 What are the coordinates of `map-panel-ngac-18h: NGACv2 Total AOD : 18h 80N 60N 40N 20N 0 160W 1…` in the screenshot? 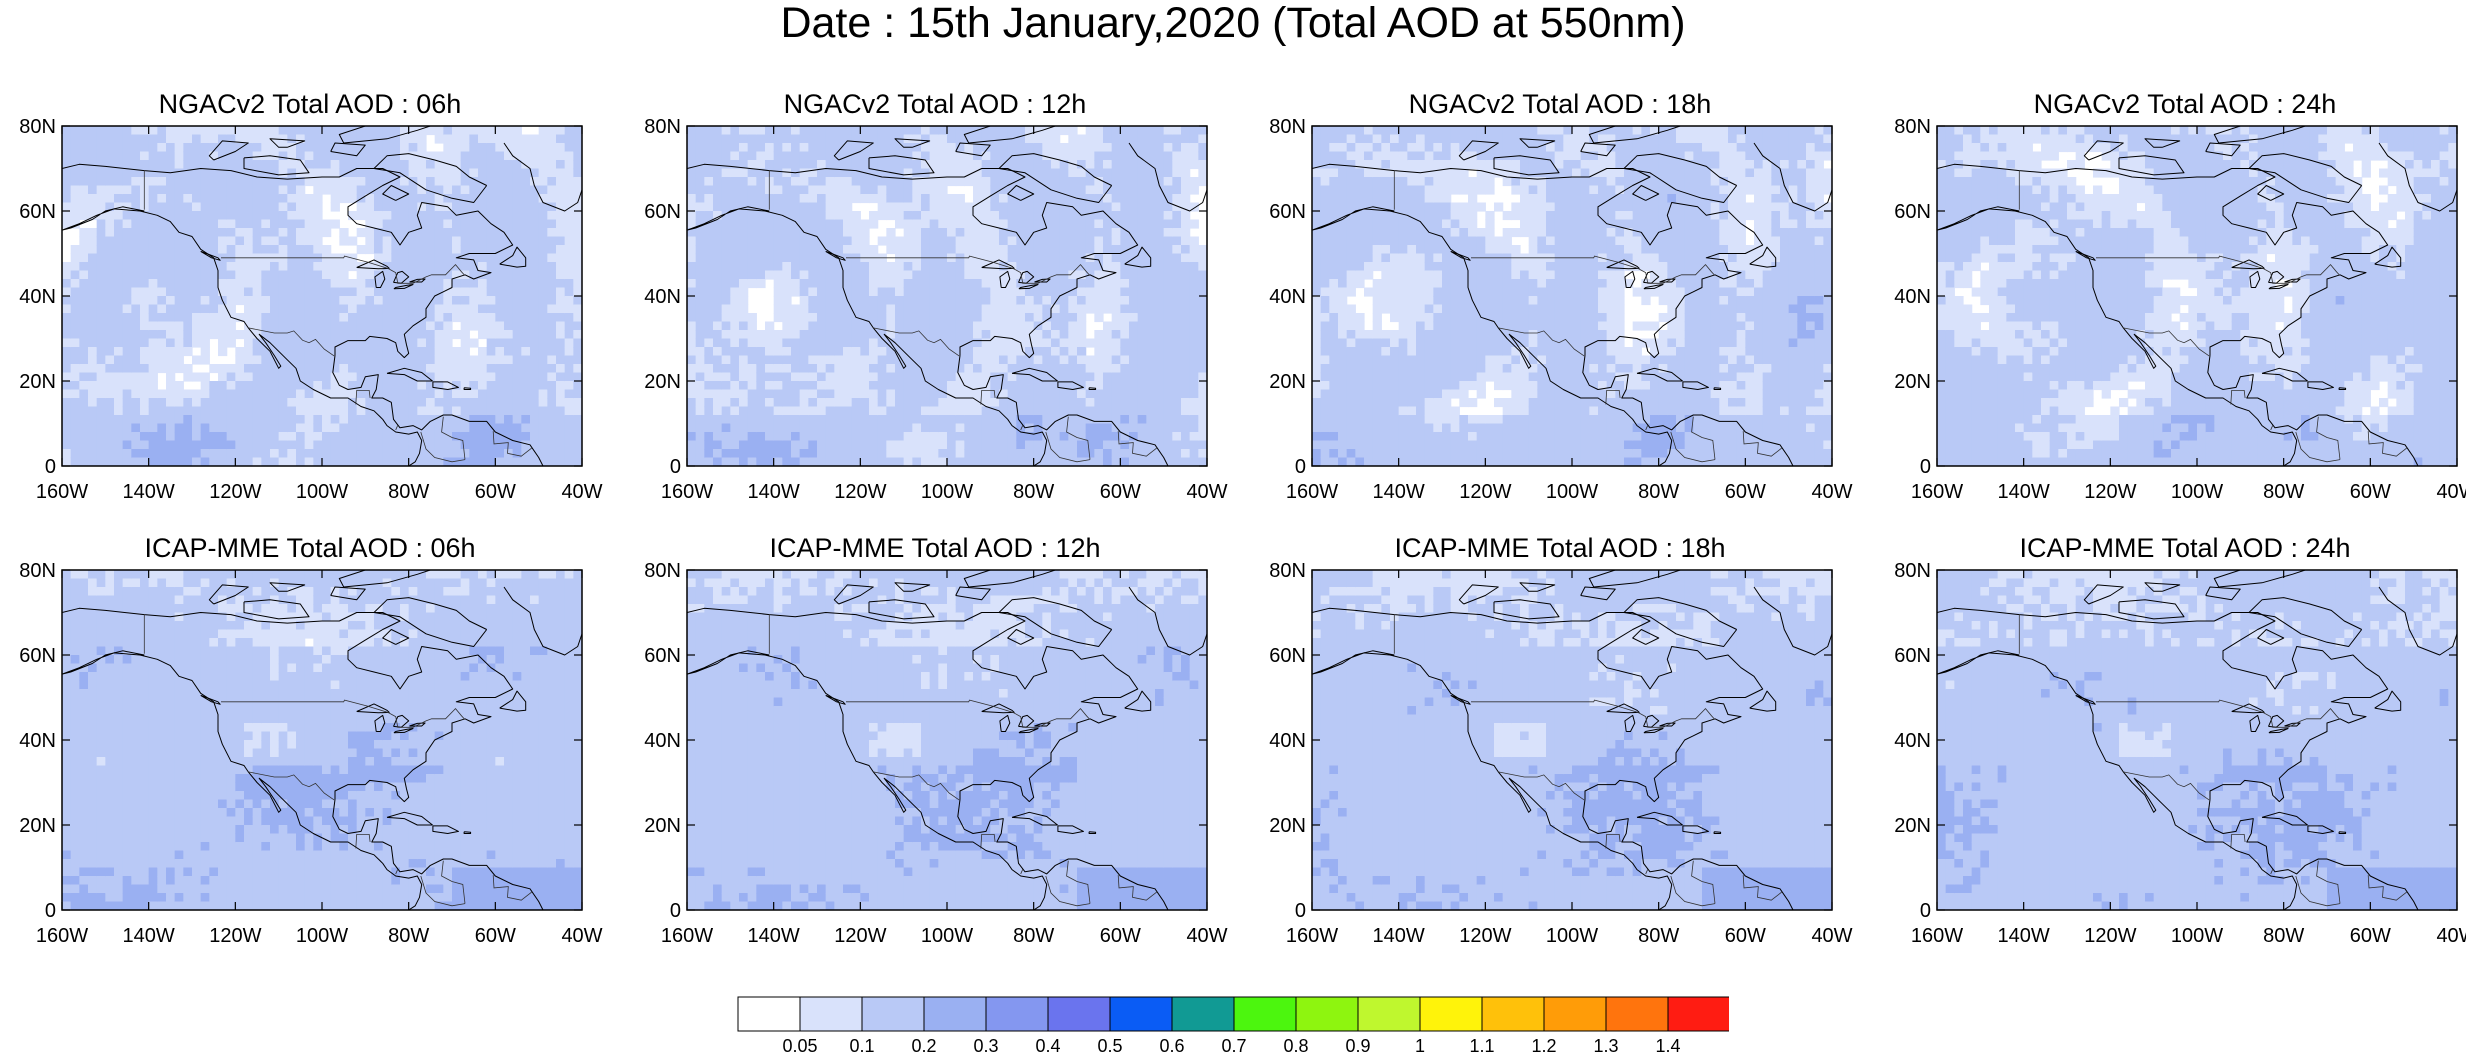 It's located at (1560, 328).